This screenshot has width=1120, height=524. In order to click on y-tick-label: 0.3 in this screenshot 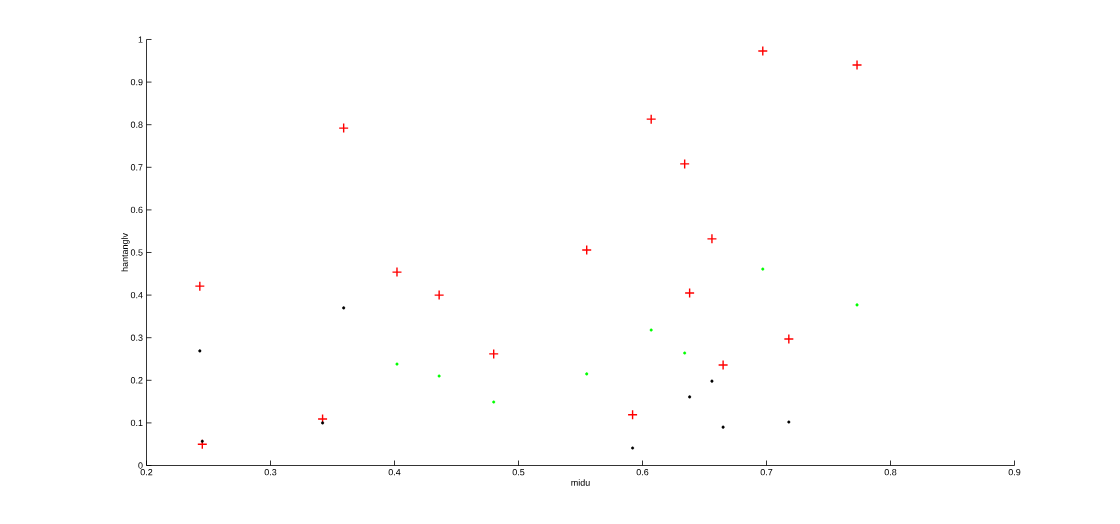, I will do `click(136, 337)`.